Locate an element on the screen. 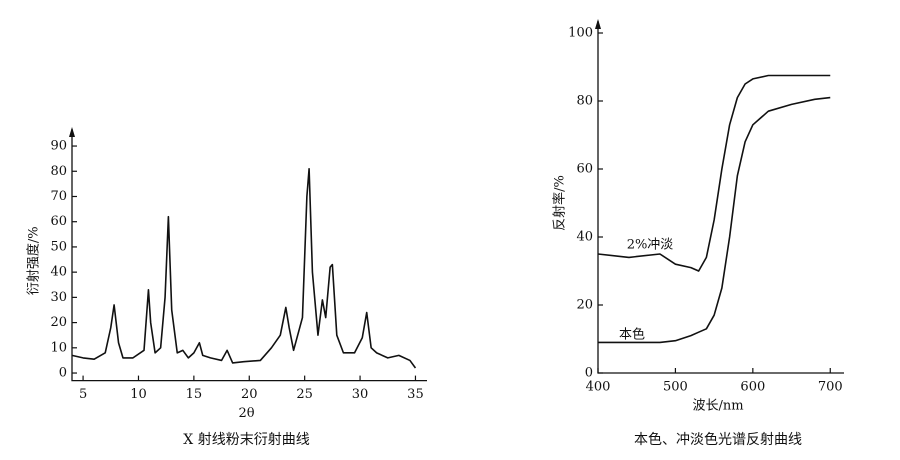 This screenshot has width=900, height=460. y-tick-label: 50 is located at coordinates (58, 246).